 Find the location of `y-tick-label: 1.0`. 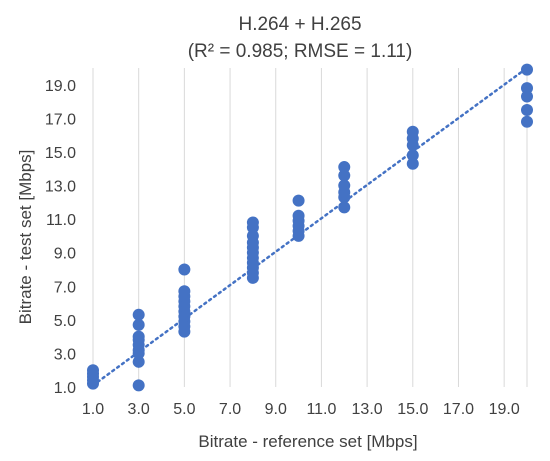

y-tick-label: 1.0 is located at coordinates (65, 388).